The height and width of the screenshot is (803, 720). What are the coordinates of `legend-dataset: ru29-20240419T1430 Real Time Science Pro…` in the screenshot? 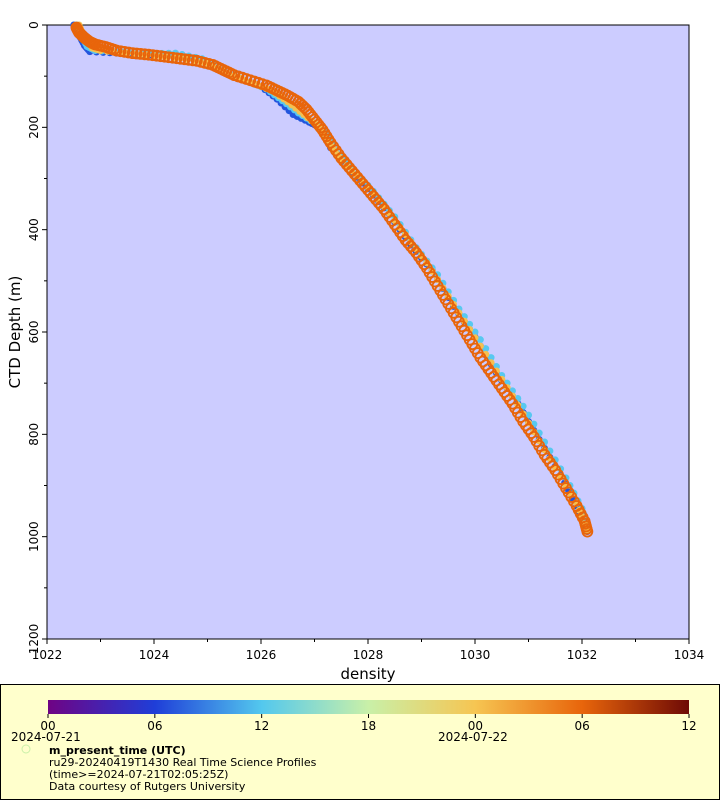 It's located at (183, 762).